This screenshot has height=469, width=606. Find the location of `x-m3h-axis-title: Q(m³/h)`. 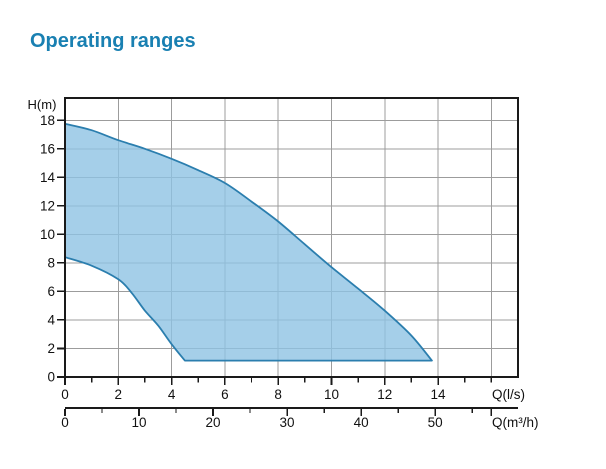

x-m3h-axis-title: Q(m³/h) is located at coordinates (515, 422).